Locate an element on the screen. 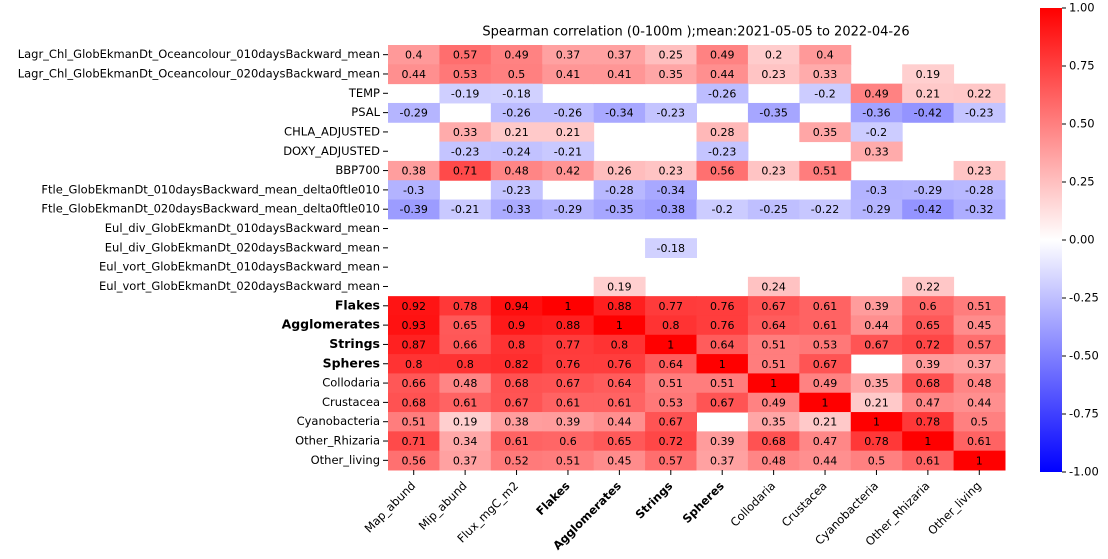  cell-label: 0.76 is located at coordinates (722, 306).